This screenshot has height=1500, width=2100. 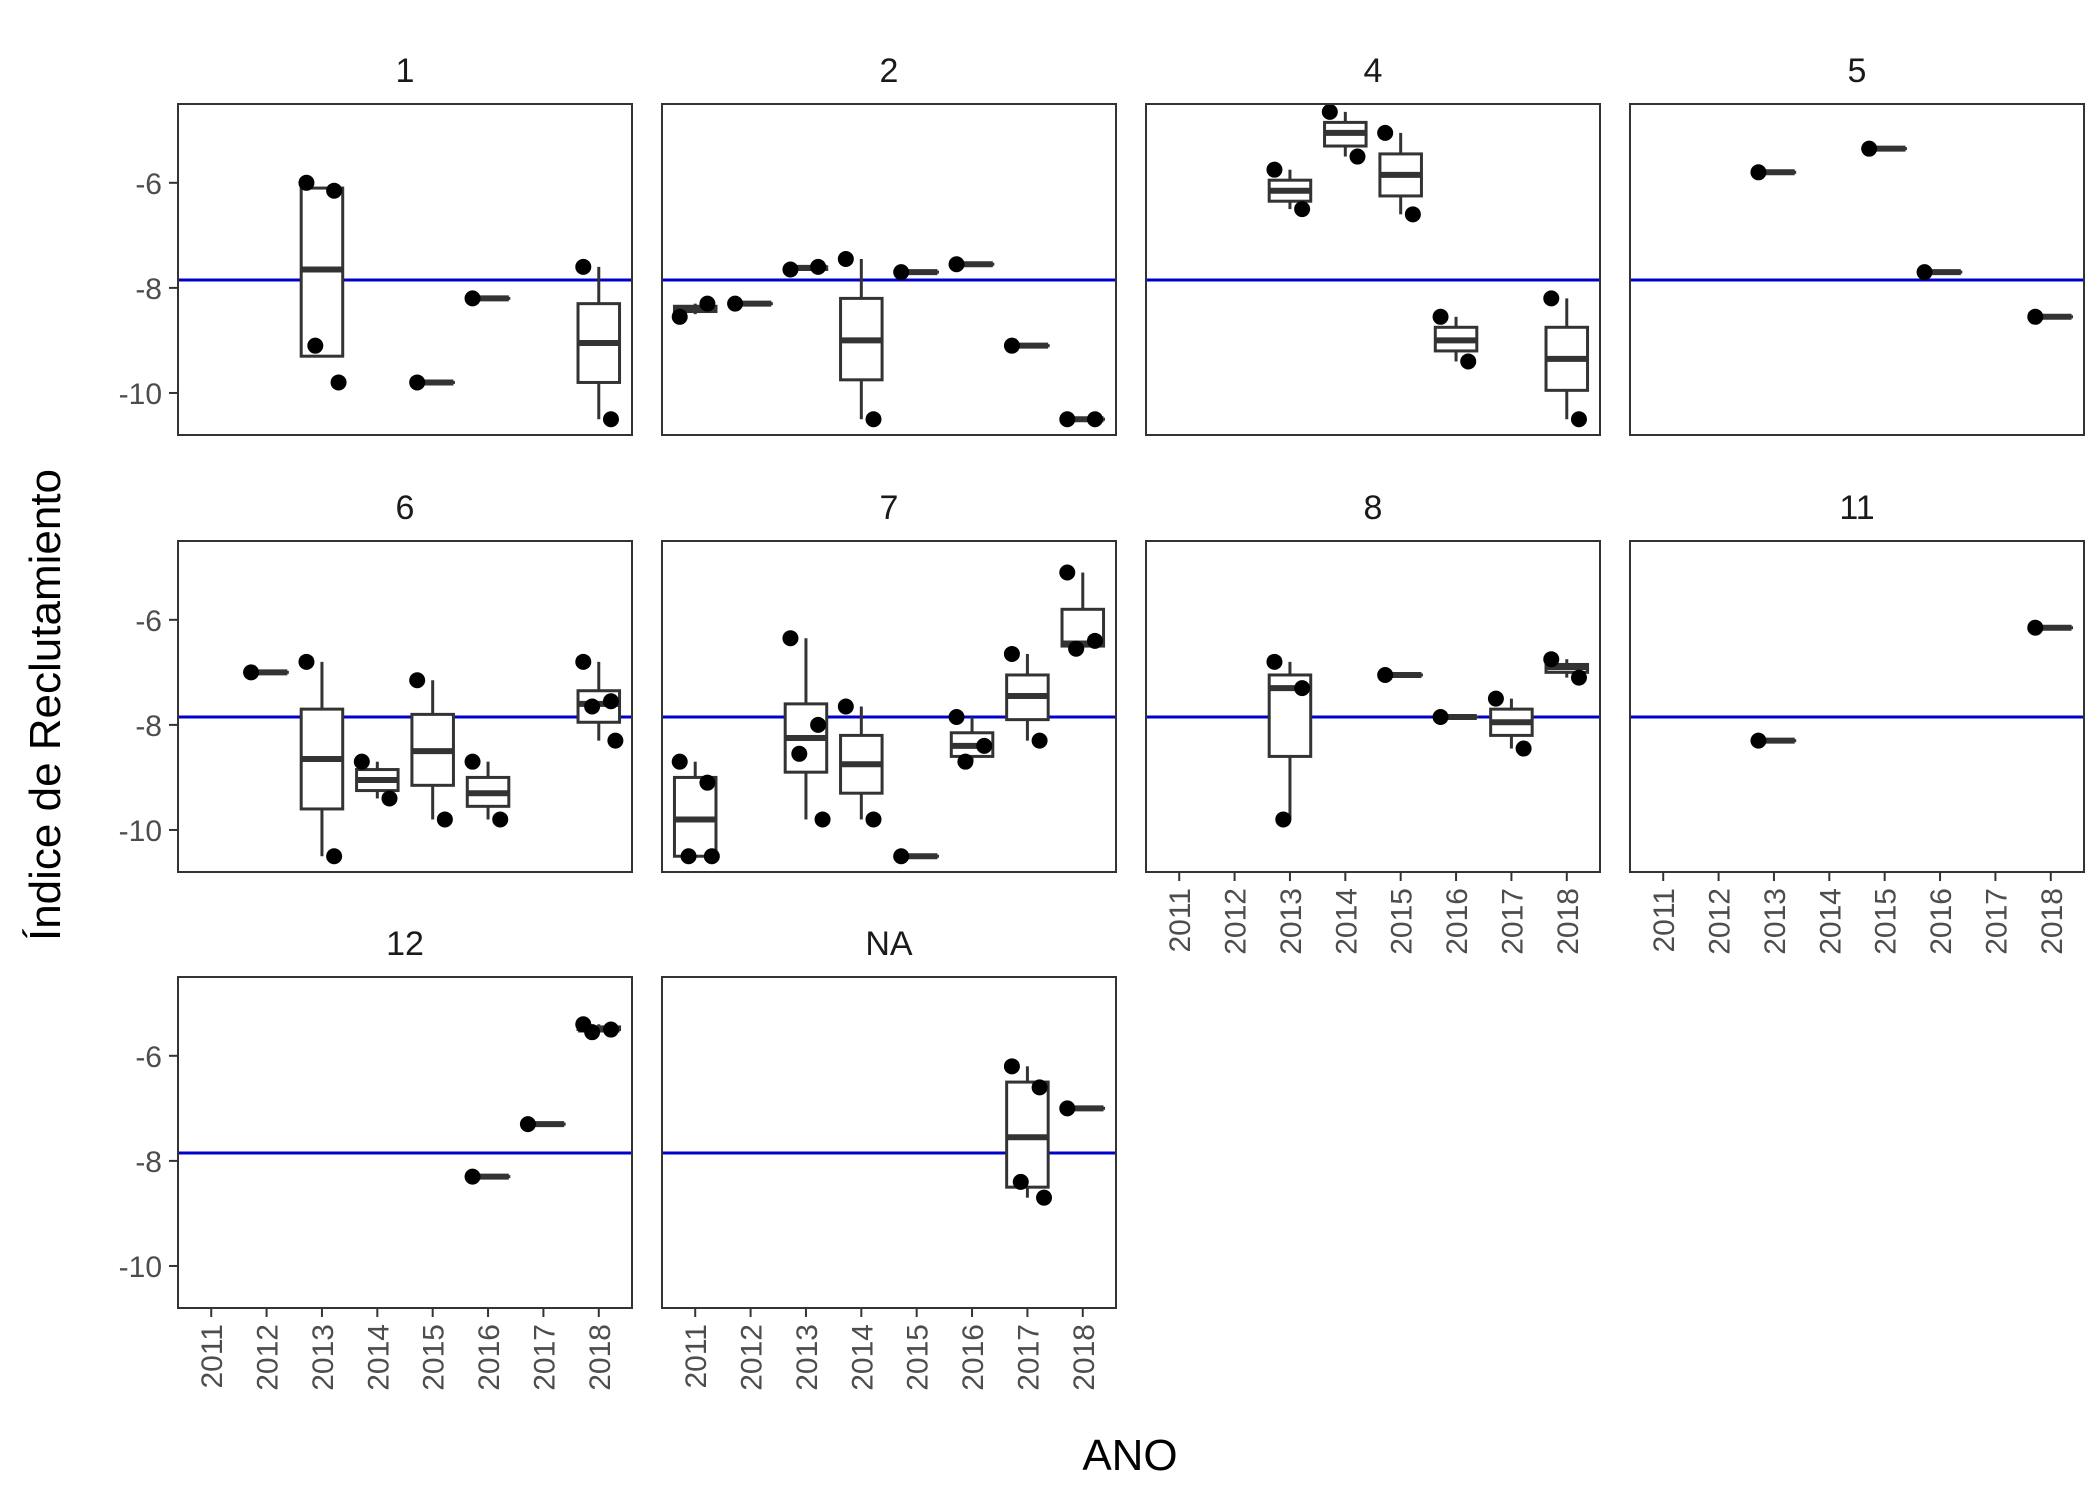 I want to click on boxplot-2018, so click(x=1567, y=359).